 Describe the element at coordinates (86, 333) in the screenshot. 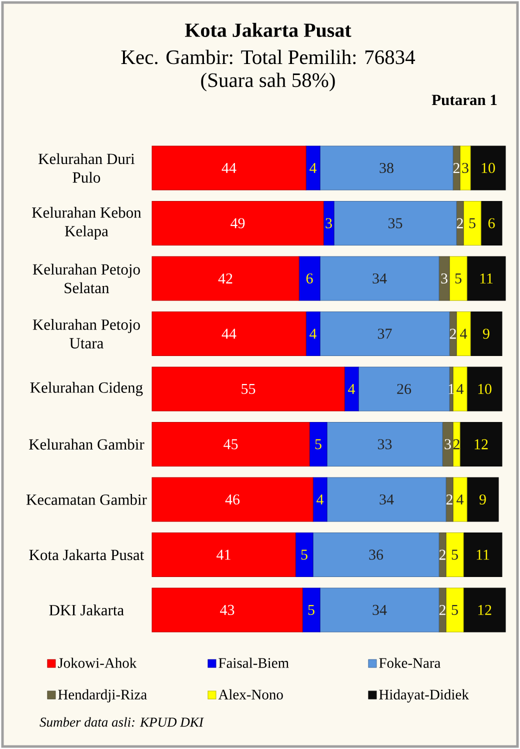

I see `y-tick-label: Kelurahan Petojo Utara` at that location.